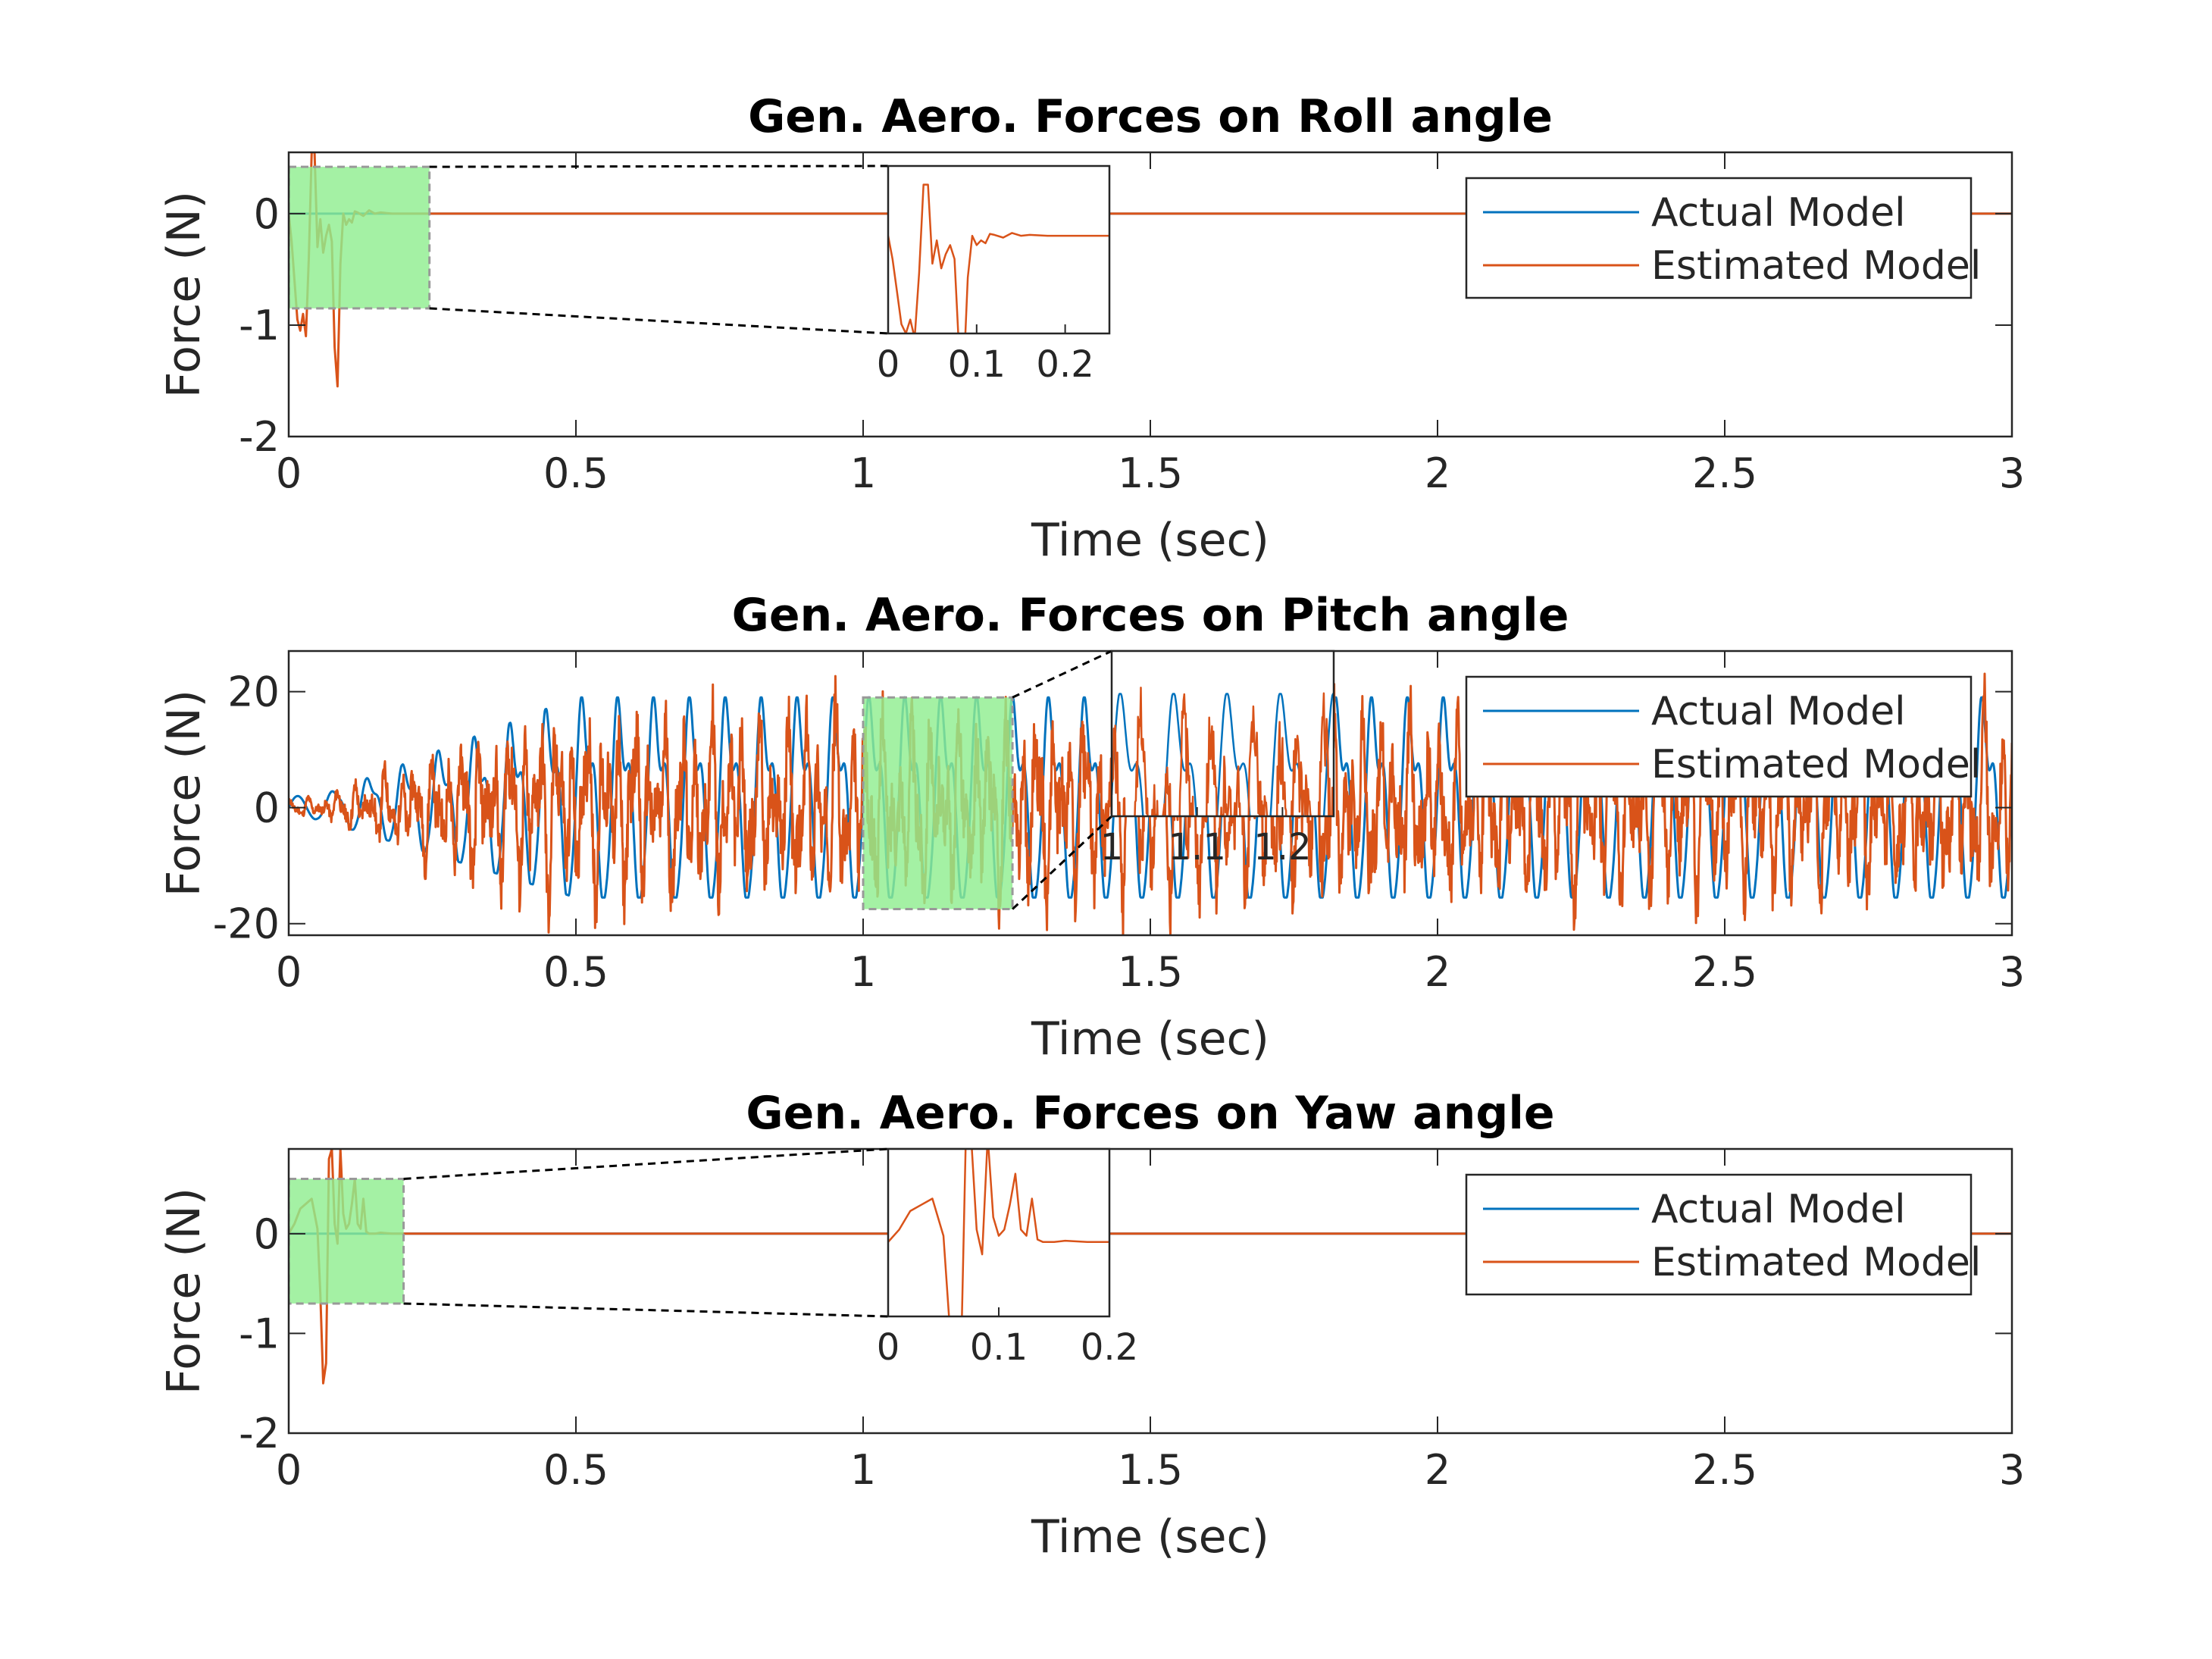 The height and width of the screenshot is (1659, 2212). I want to click on zoom-inset: 1 1.1 1.2, so click(1217, 759).